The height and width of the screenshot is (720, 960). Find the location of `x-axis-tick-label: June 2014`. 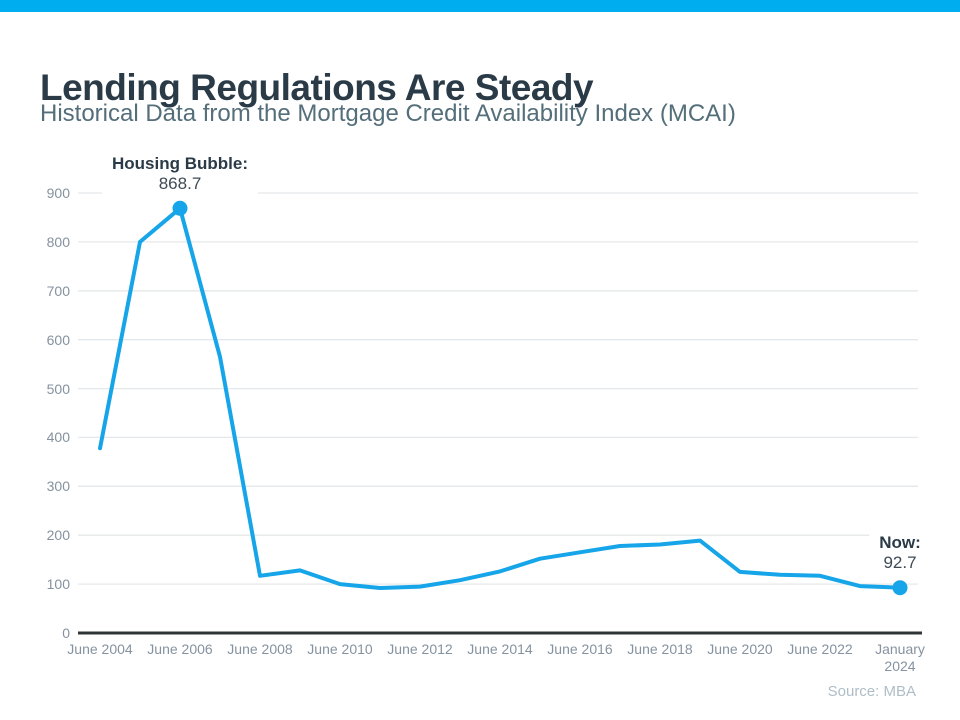

x-axis-tick-label: June 2014 is located at coordinates (500, 649).